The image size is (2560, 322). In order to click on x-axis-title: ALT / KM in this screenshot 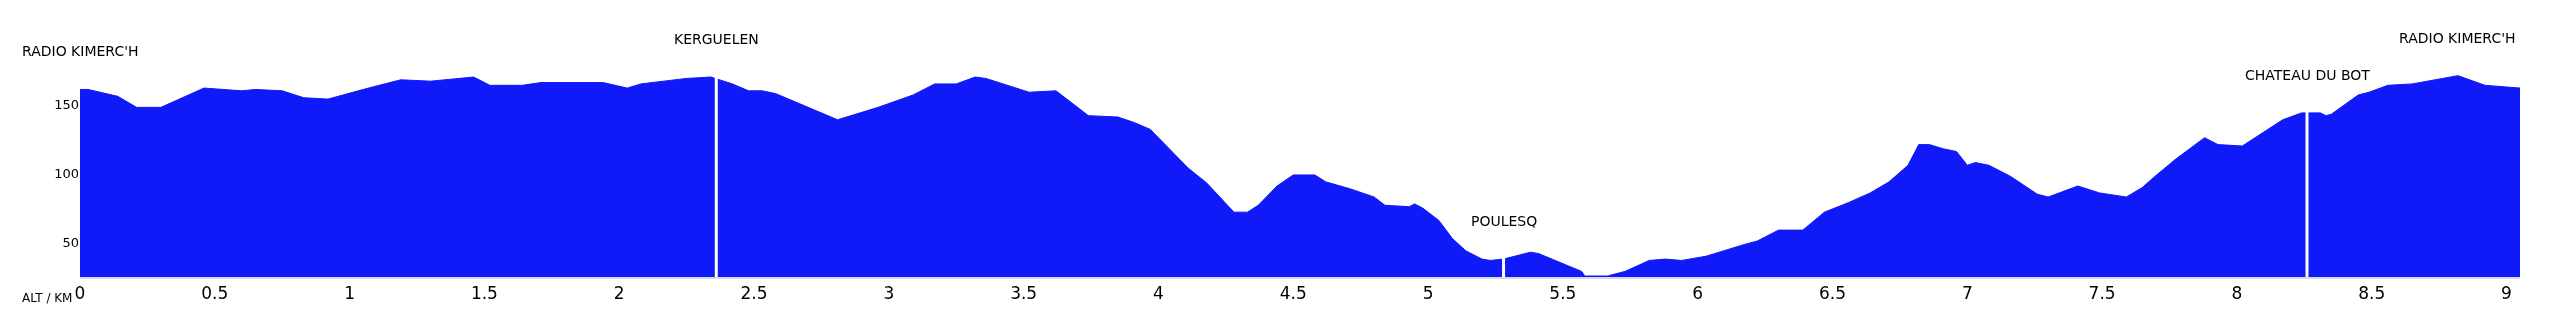, I will do `click(47, 298)`.